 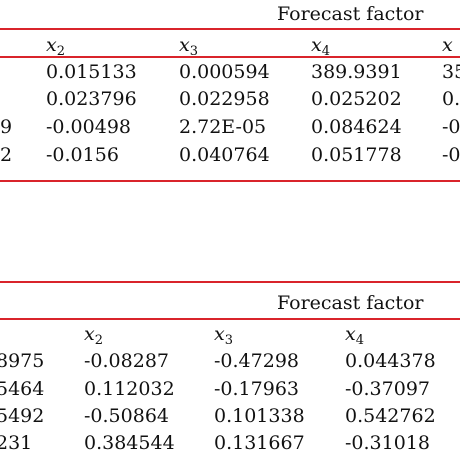 I want to click on row-1-x4: 389.9391, so click(x=356, y=72).